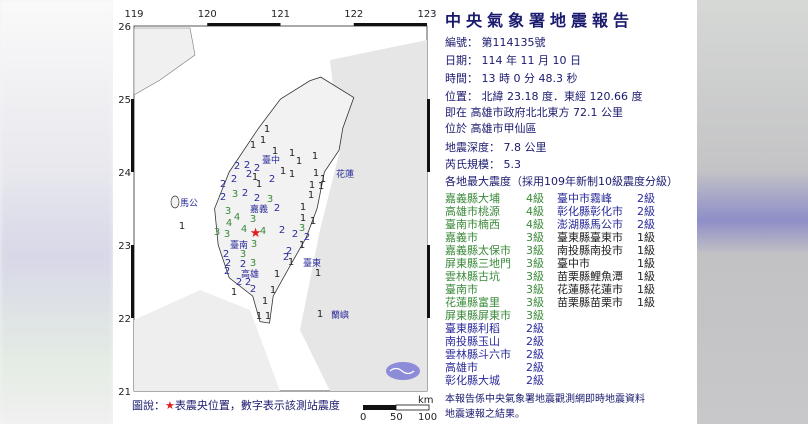 The width and height of the screenshot is (808, 424). What do you see at coordinates (124, 27) in the screenshot?
I see `lat-tick-label: 26` at bounding box center [124, 27].